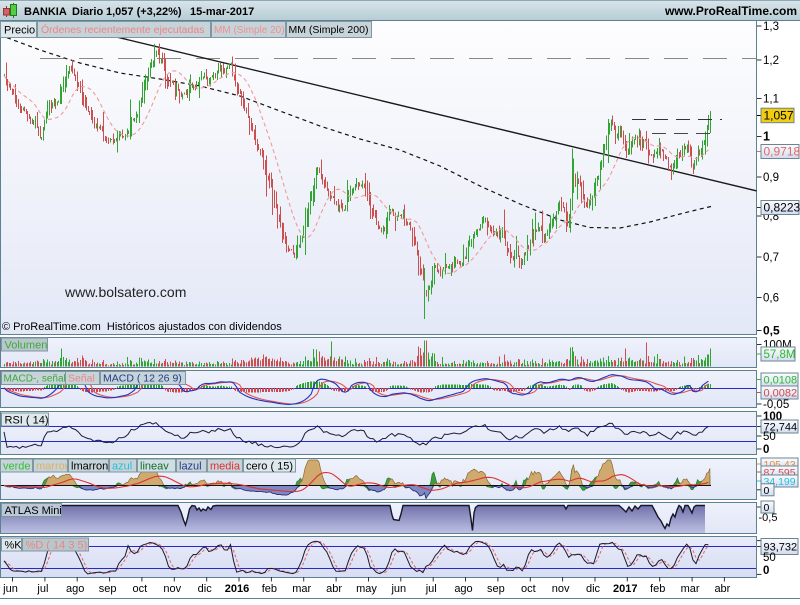  Describe the element at coordinates (730, 11) in the screenshot. I see `svg-text: www.ProRealTime.com` at that location.